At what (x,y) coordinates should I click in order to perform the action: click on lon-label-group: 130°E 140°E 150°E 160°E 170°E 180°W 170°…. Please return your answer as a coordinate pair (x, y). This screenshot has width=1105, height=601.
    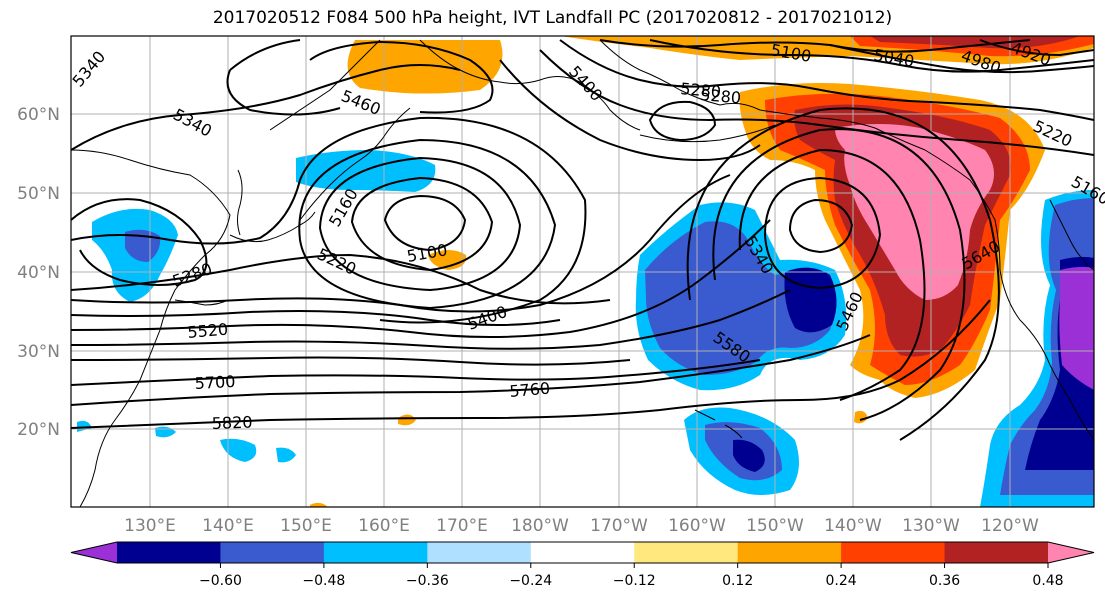
    Looking at the image, I should click on (581, 526).